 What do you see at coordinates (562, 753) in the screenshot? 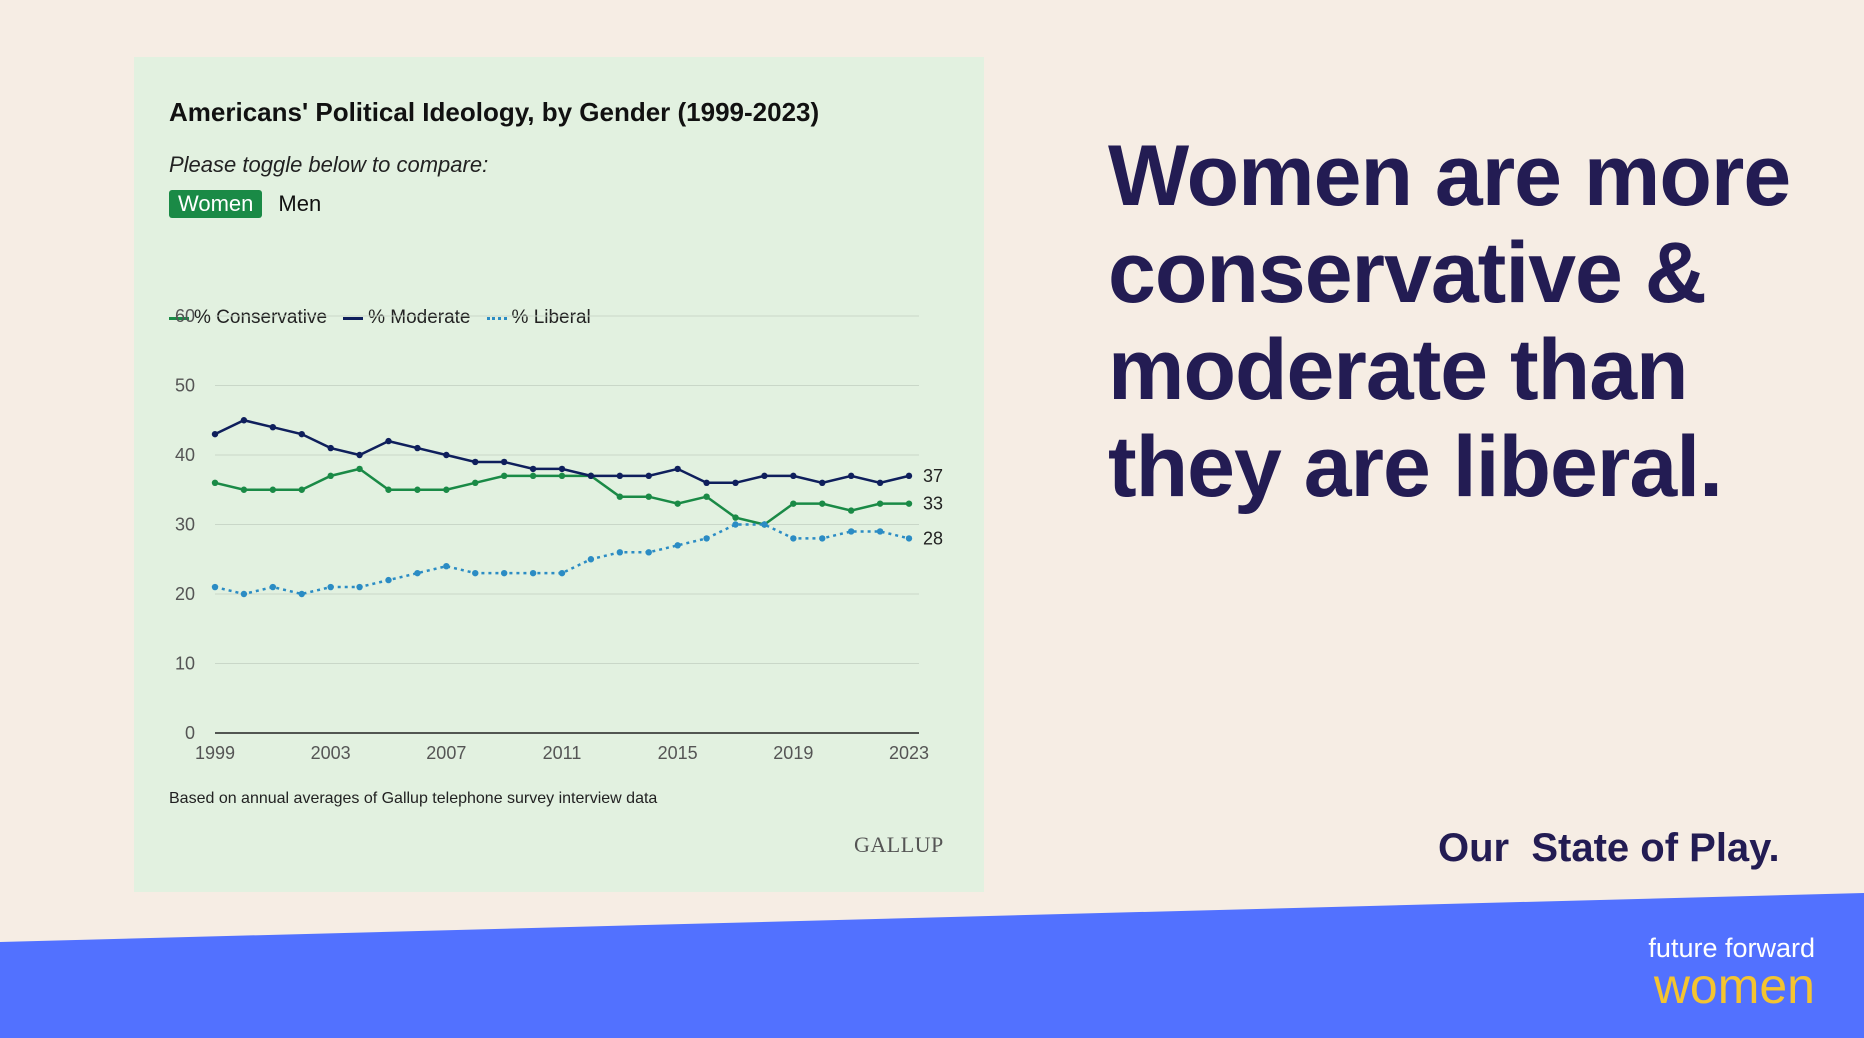
I see `x-tick-label: 2011` at bounding box center [562, 753].